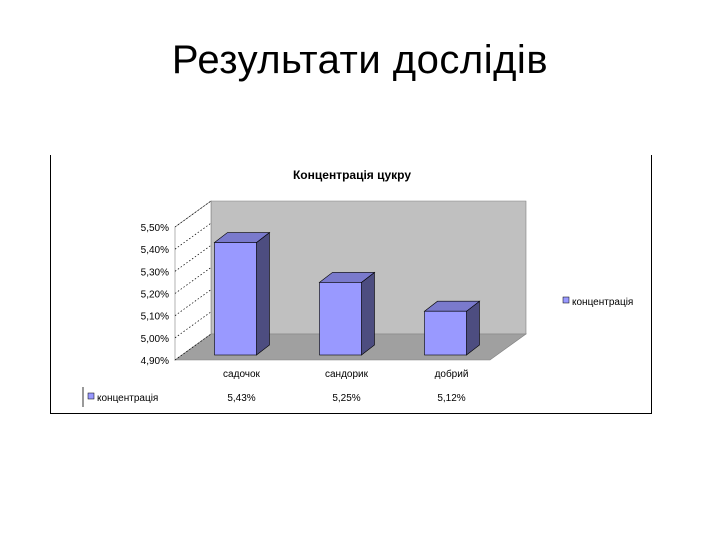 This screenshot has height=540, width=720. Describe the element at coordinates (452, 374) in the screenshot. I see `x-tick-label: добрий` at that location.